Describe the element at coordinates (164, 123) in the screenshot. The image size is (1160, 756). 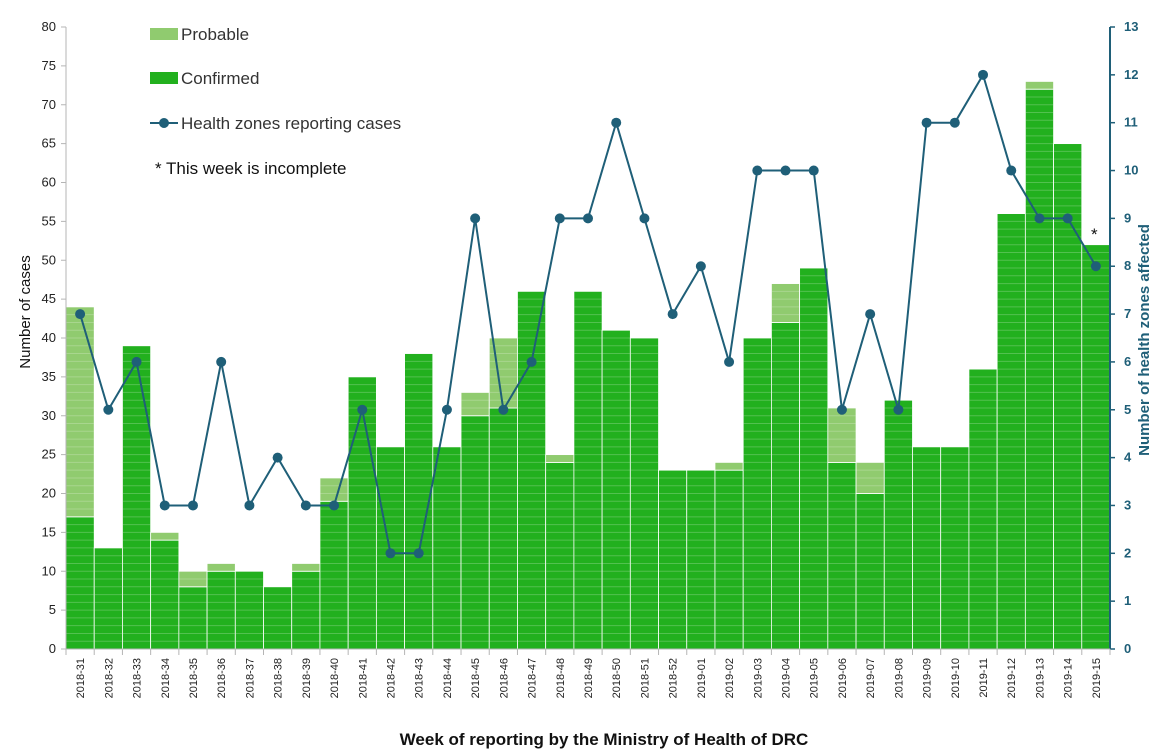
I see `legend-line-marker` at that location.